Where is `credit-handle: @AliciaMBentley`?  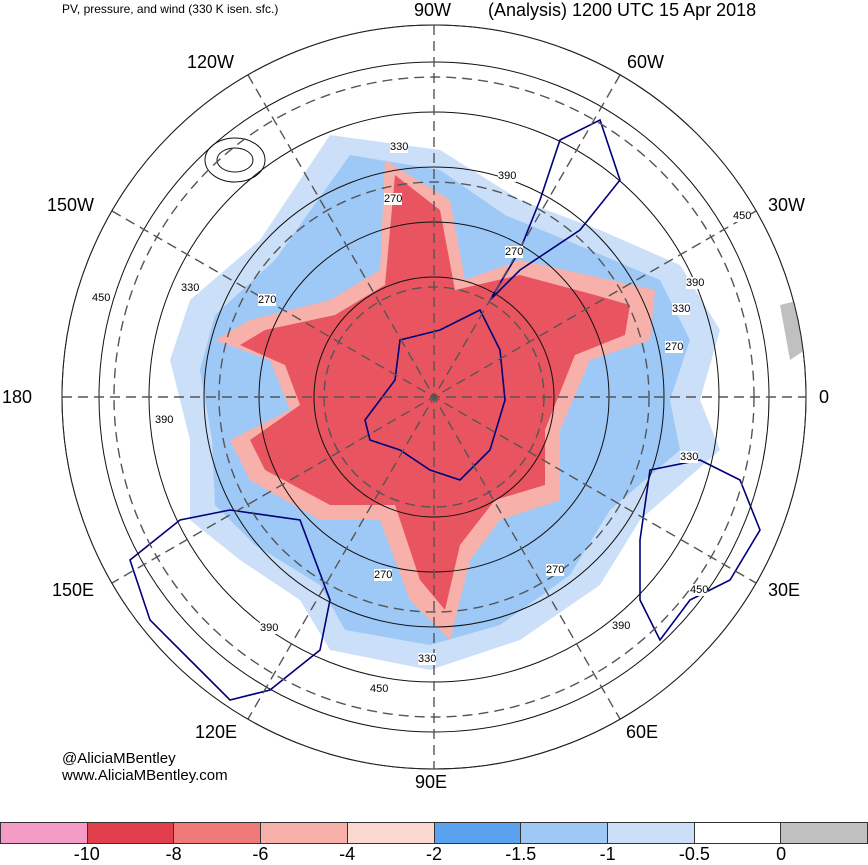
credit-handle: @AliciaMBentley is located at coordinates (119, 758).